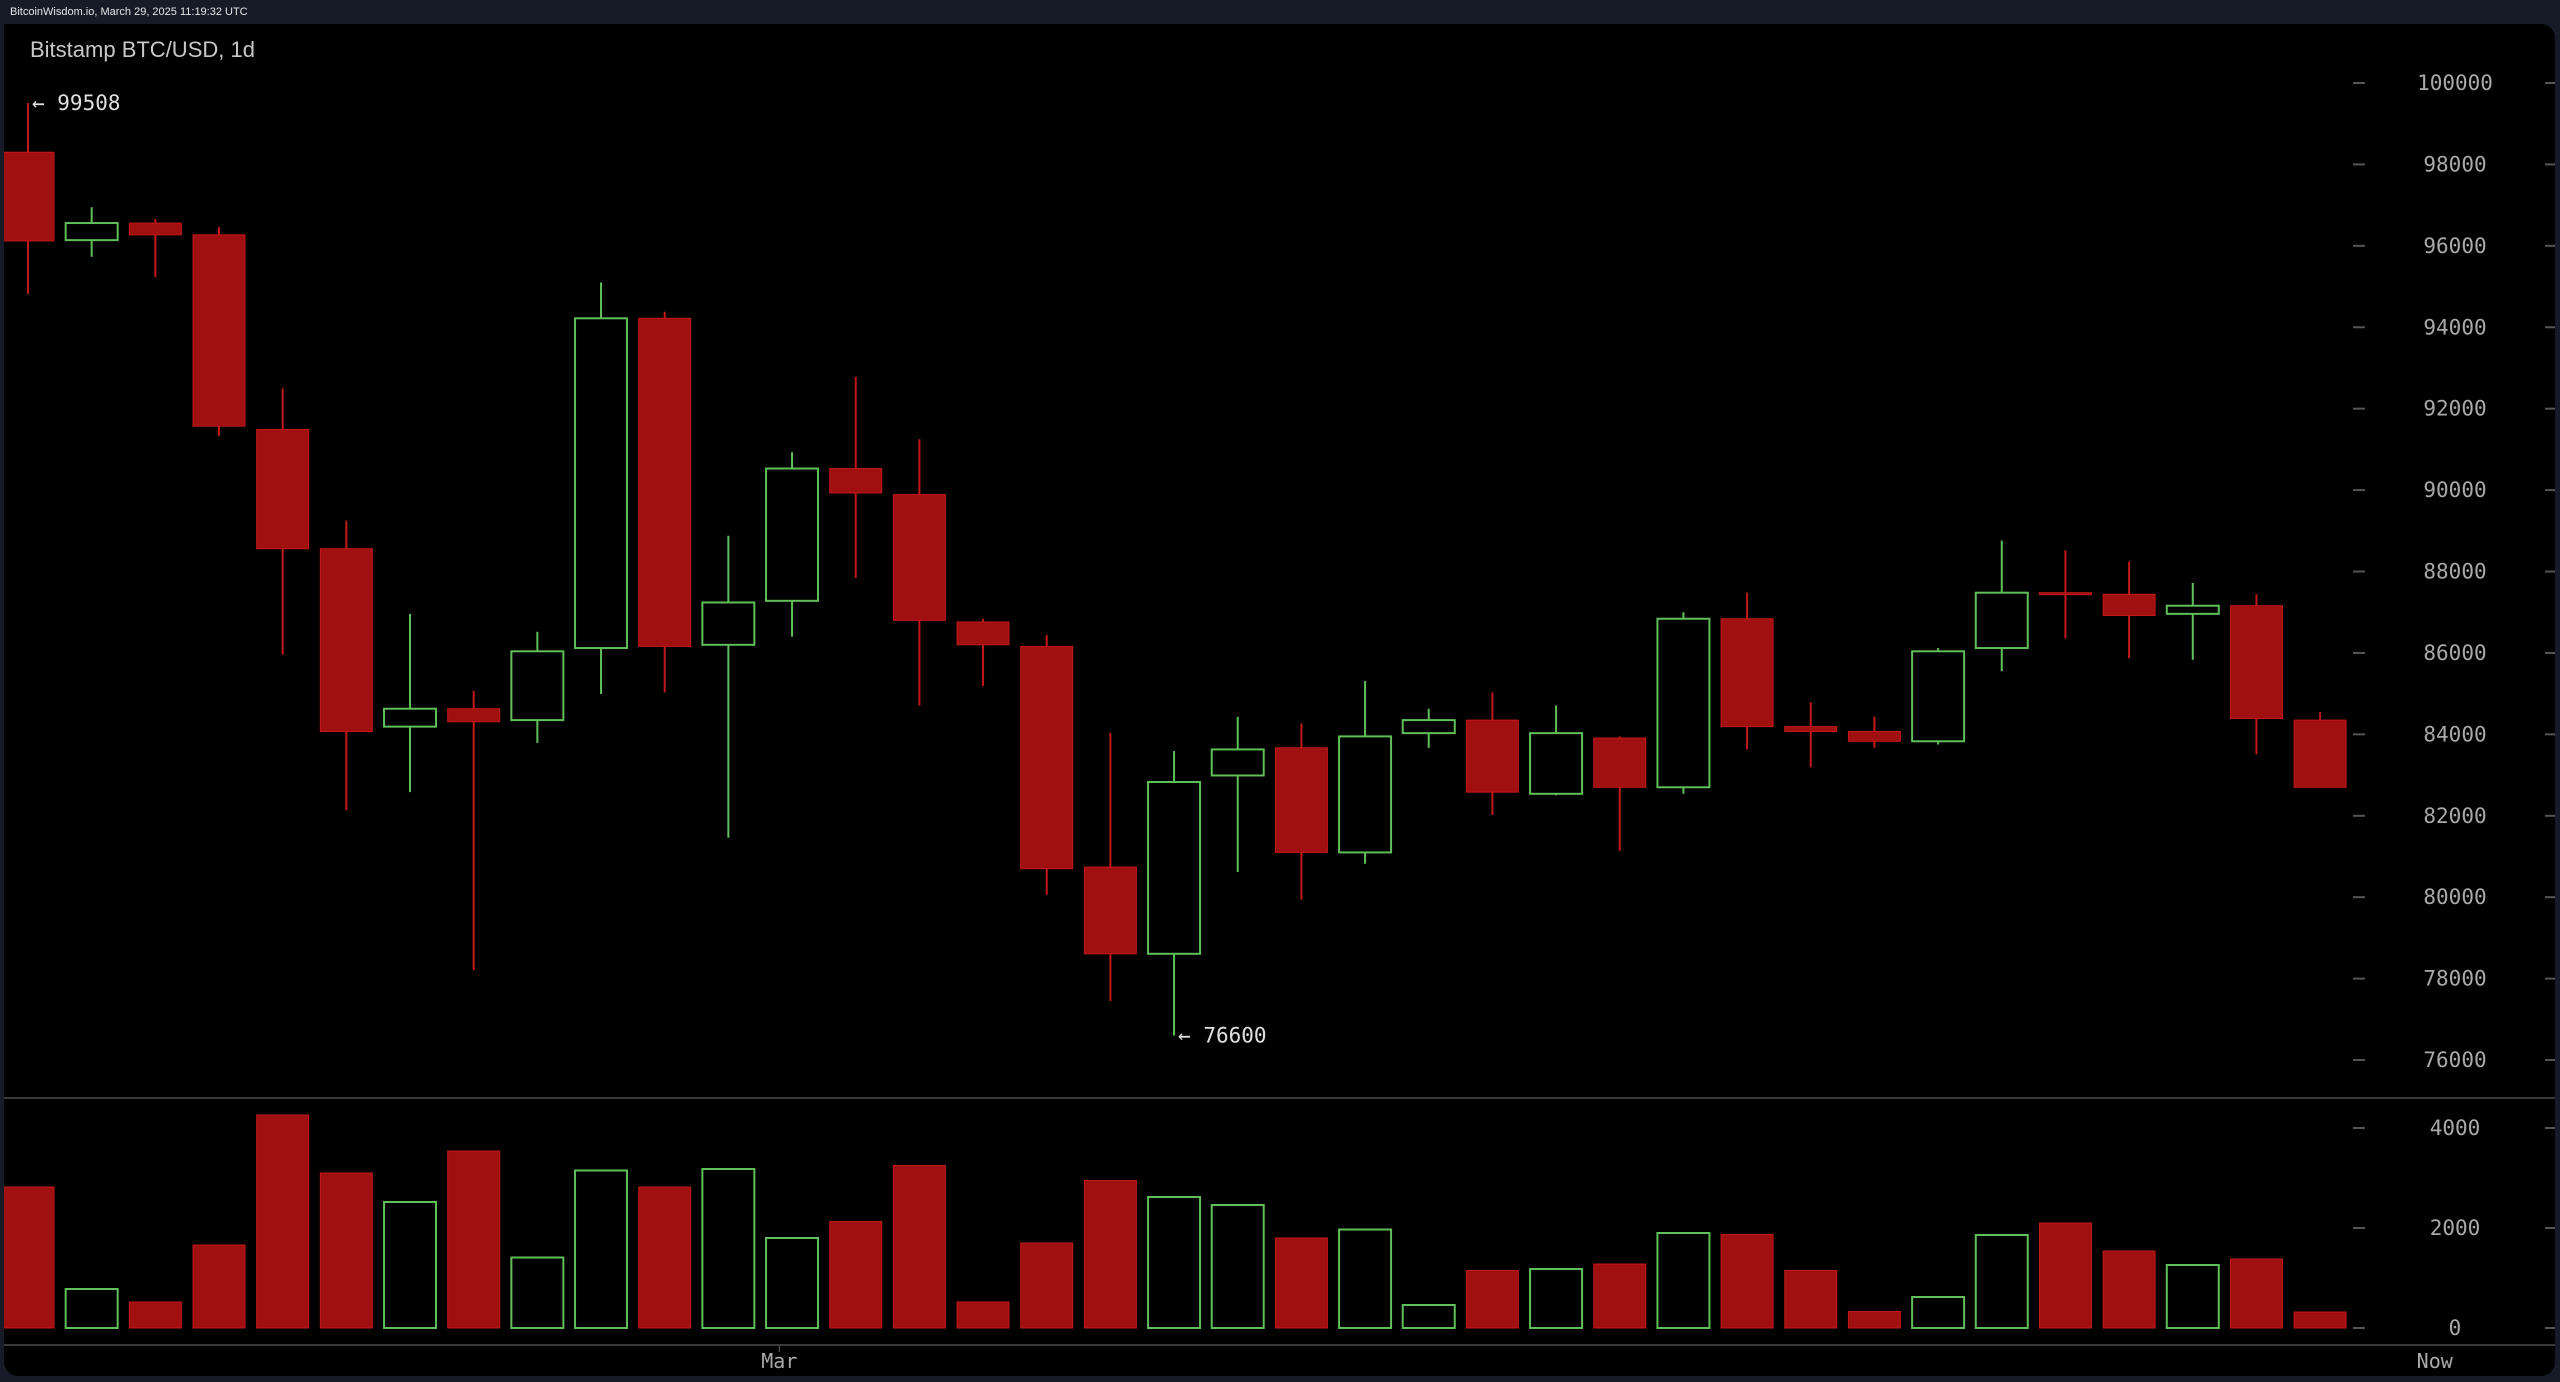 This screenshot has height=1382, width=2560. What do you see at coordinates (2454, 734) in the screenshot?
I see `price-axis-label: 84000` at bounding box center [2454, 734].